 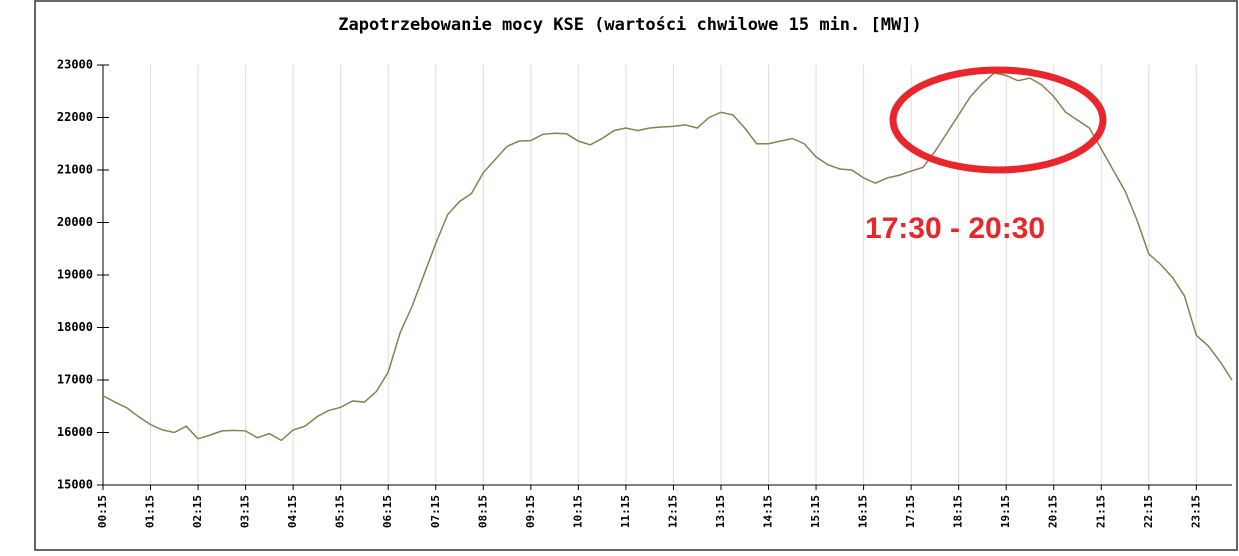 I want to click on annotation: 17:30 - 20:30, so click(x=955, y=228).